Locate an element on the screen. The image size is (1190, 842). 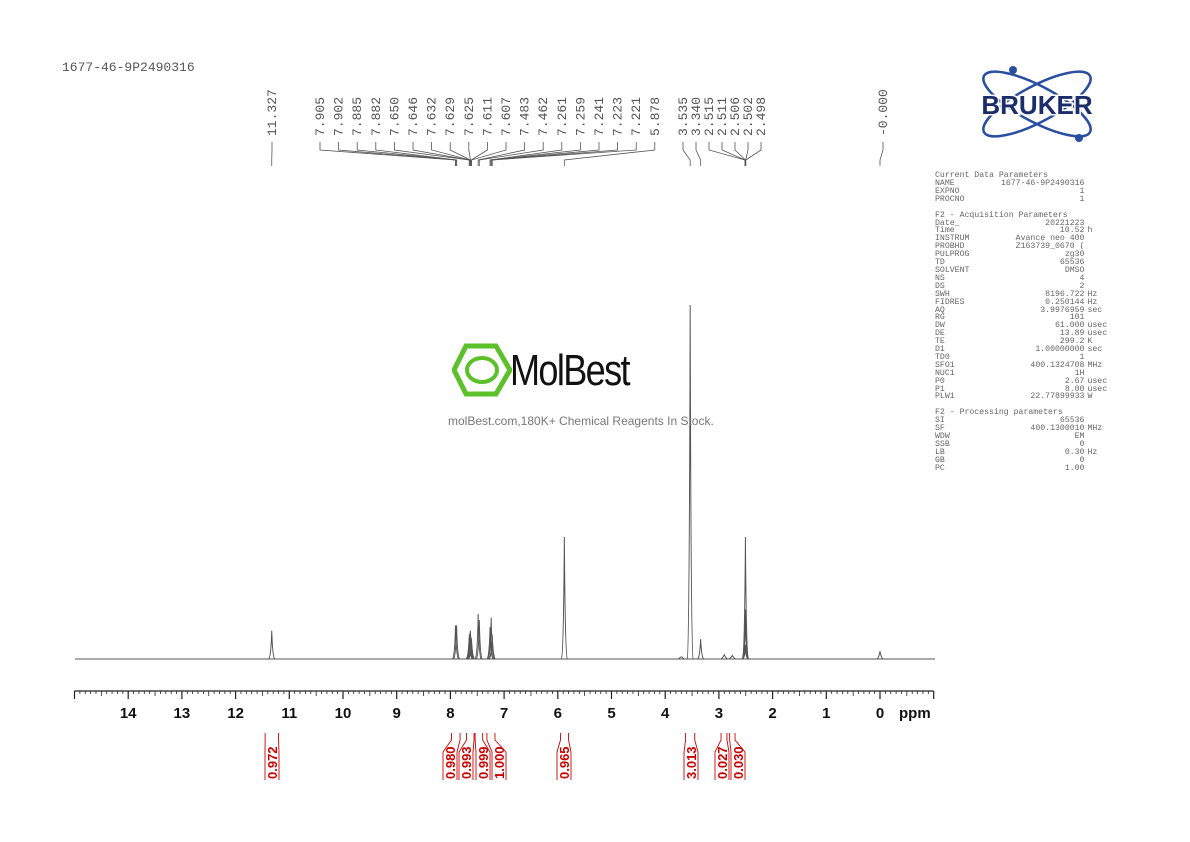
integral-value: 0.027 is located at coordinates (722, 762).